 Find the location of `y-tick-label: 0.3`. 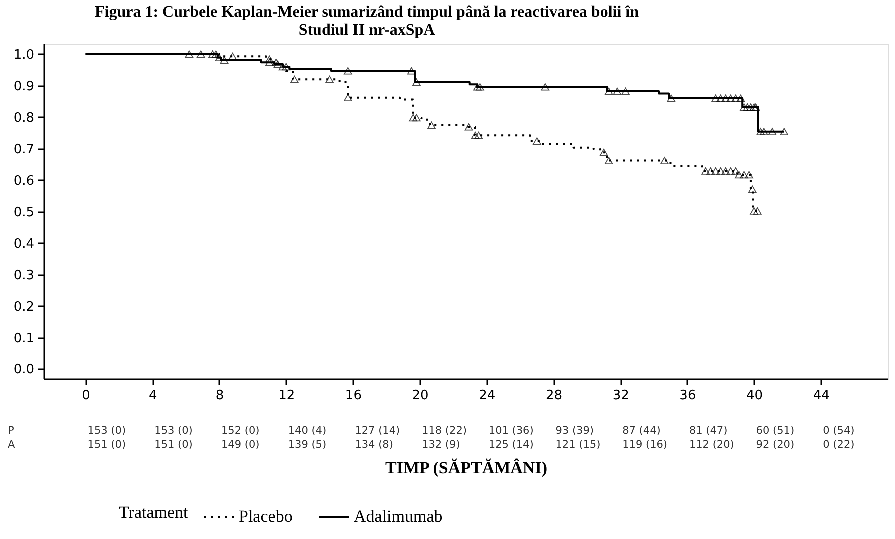

y-tick-label: 0.3 is located at coordinates (24, 276).